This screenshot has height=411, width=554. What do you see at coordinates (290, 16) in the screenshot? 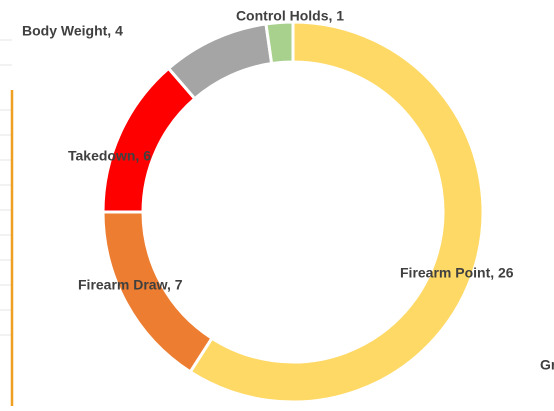
I see `data-label: Control Holds, 1` at bounding box center [290, 16].